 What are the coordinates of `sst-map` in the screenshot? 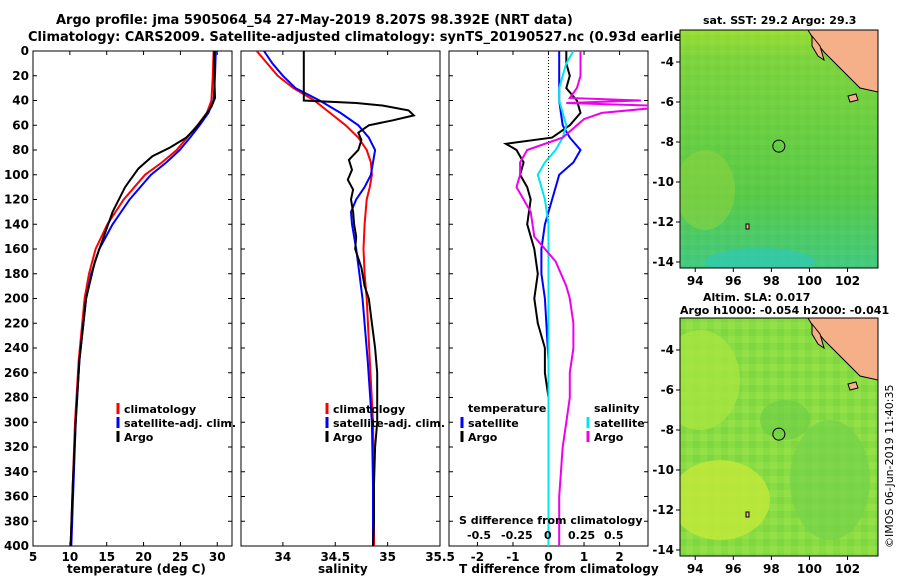 It's located at (779, 149).